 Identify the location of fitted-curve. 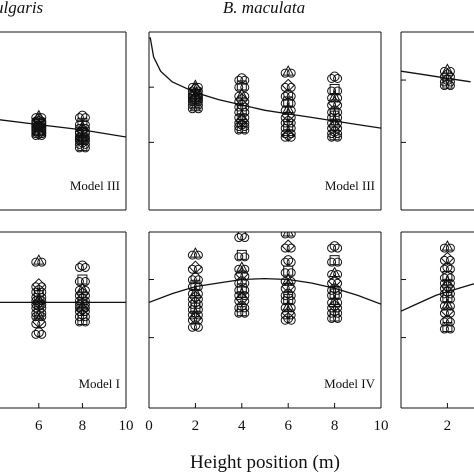
(436, 76).